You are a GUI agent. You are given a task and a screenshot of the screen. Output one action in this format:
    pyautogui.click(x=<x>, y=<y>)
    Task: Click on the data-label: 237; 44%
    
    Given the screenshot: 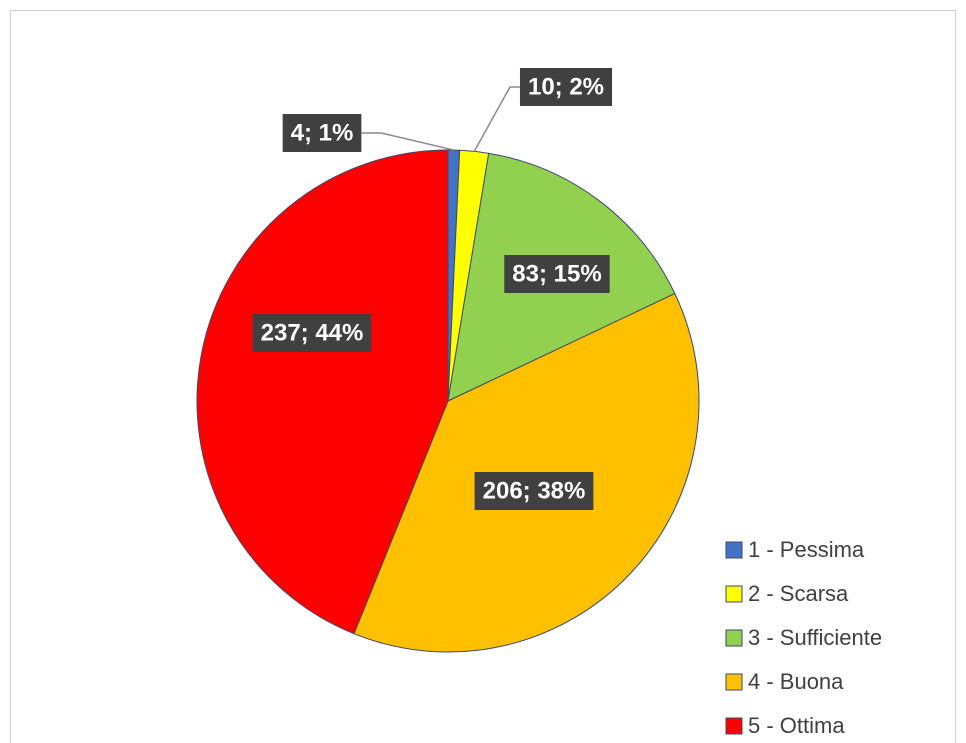 What is the action you would take?
    pyautogui.click(x=312, y=332)
    